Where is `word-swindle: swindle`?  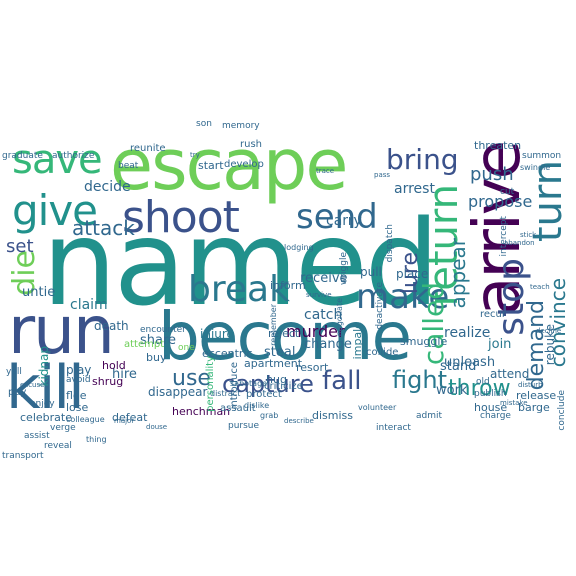 word-swindle: swindle is located at coordinates (535, 167).